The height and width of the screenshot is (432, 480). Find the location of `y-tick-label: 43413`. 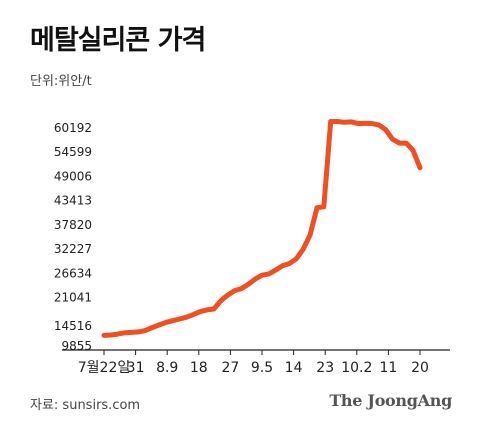

y-tick-label: 43413 is located at coordinates (73, 201).